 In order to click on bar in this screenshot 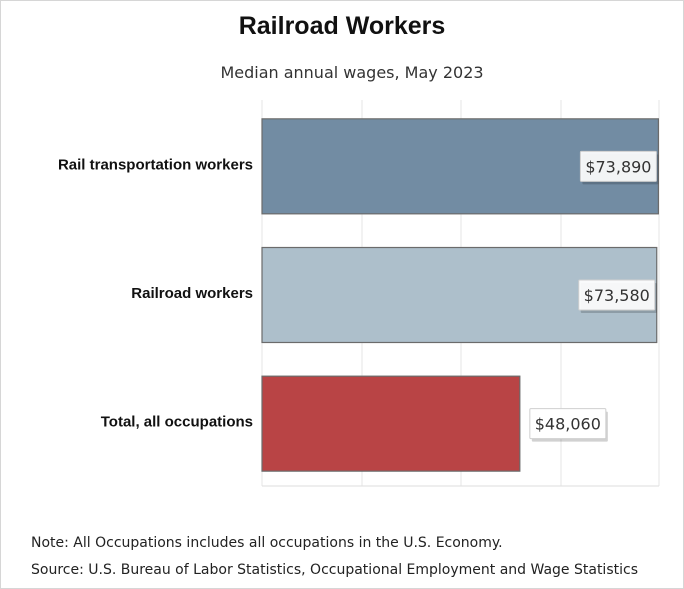, I will do `click(391, 423)`.